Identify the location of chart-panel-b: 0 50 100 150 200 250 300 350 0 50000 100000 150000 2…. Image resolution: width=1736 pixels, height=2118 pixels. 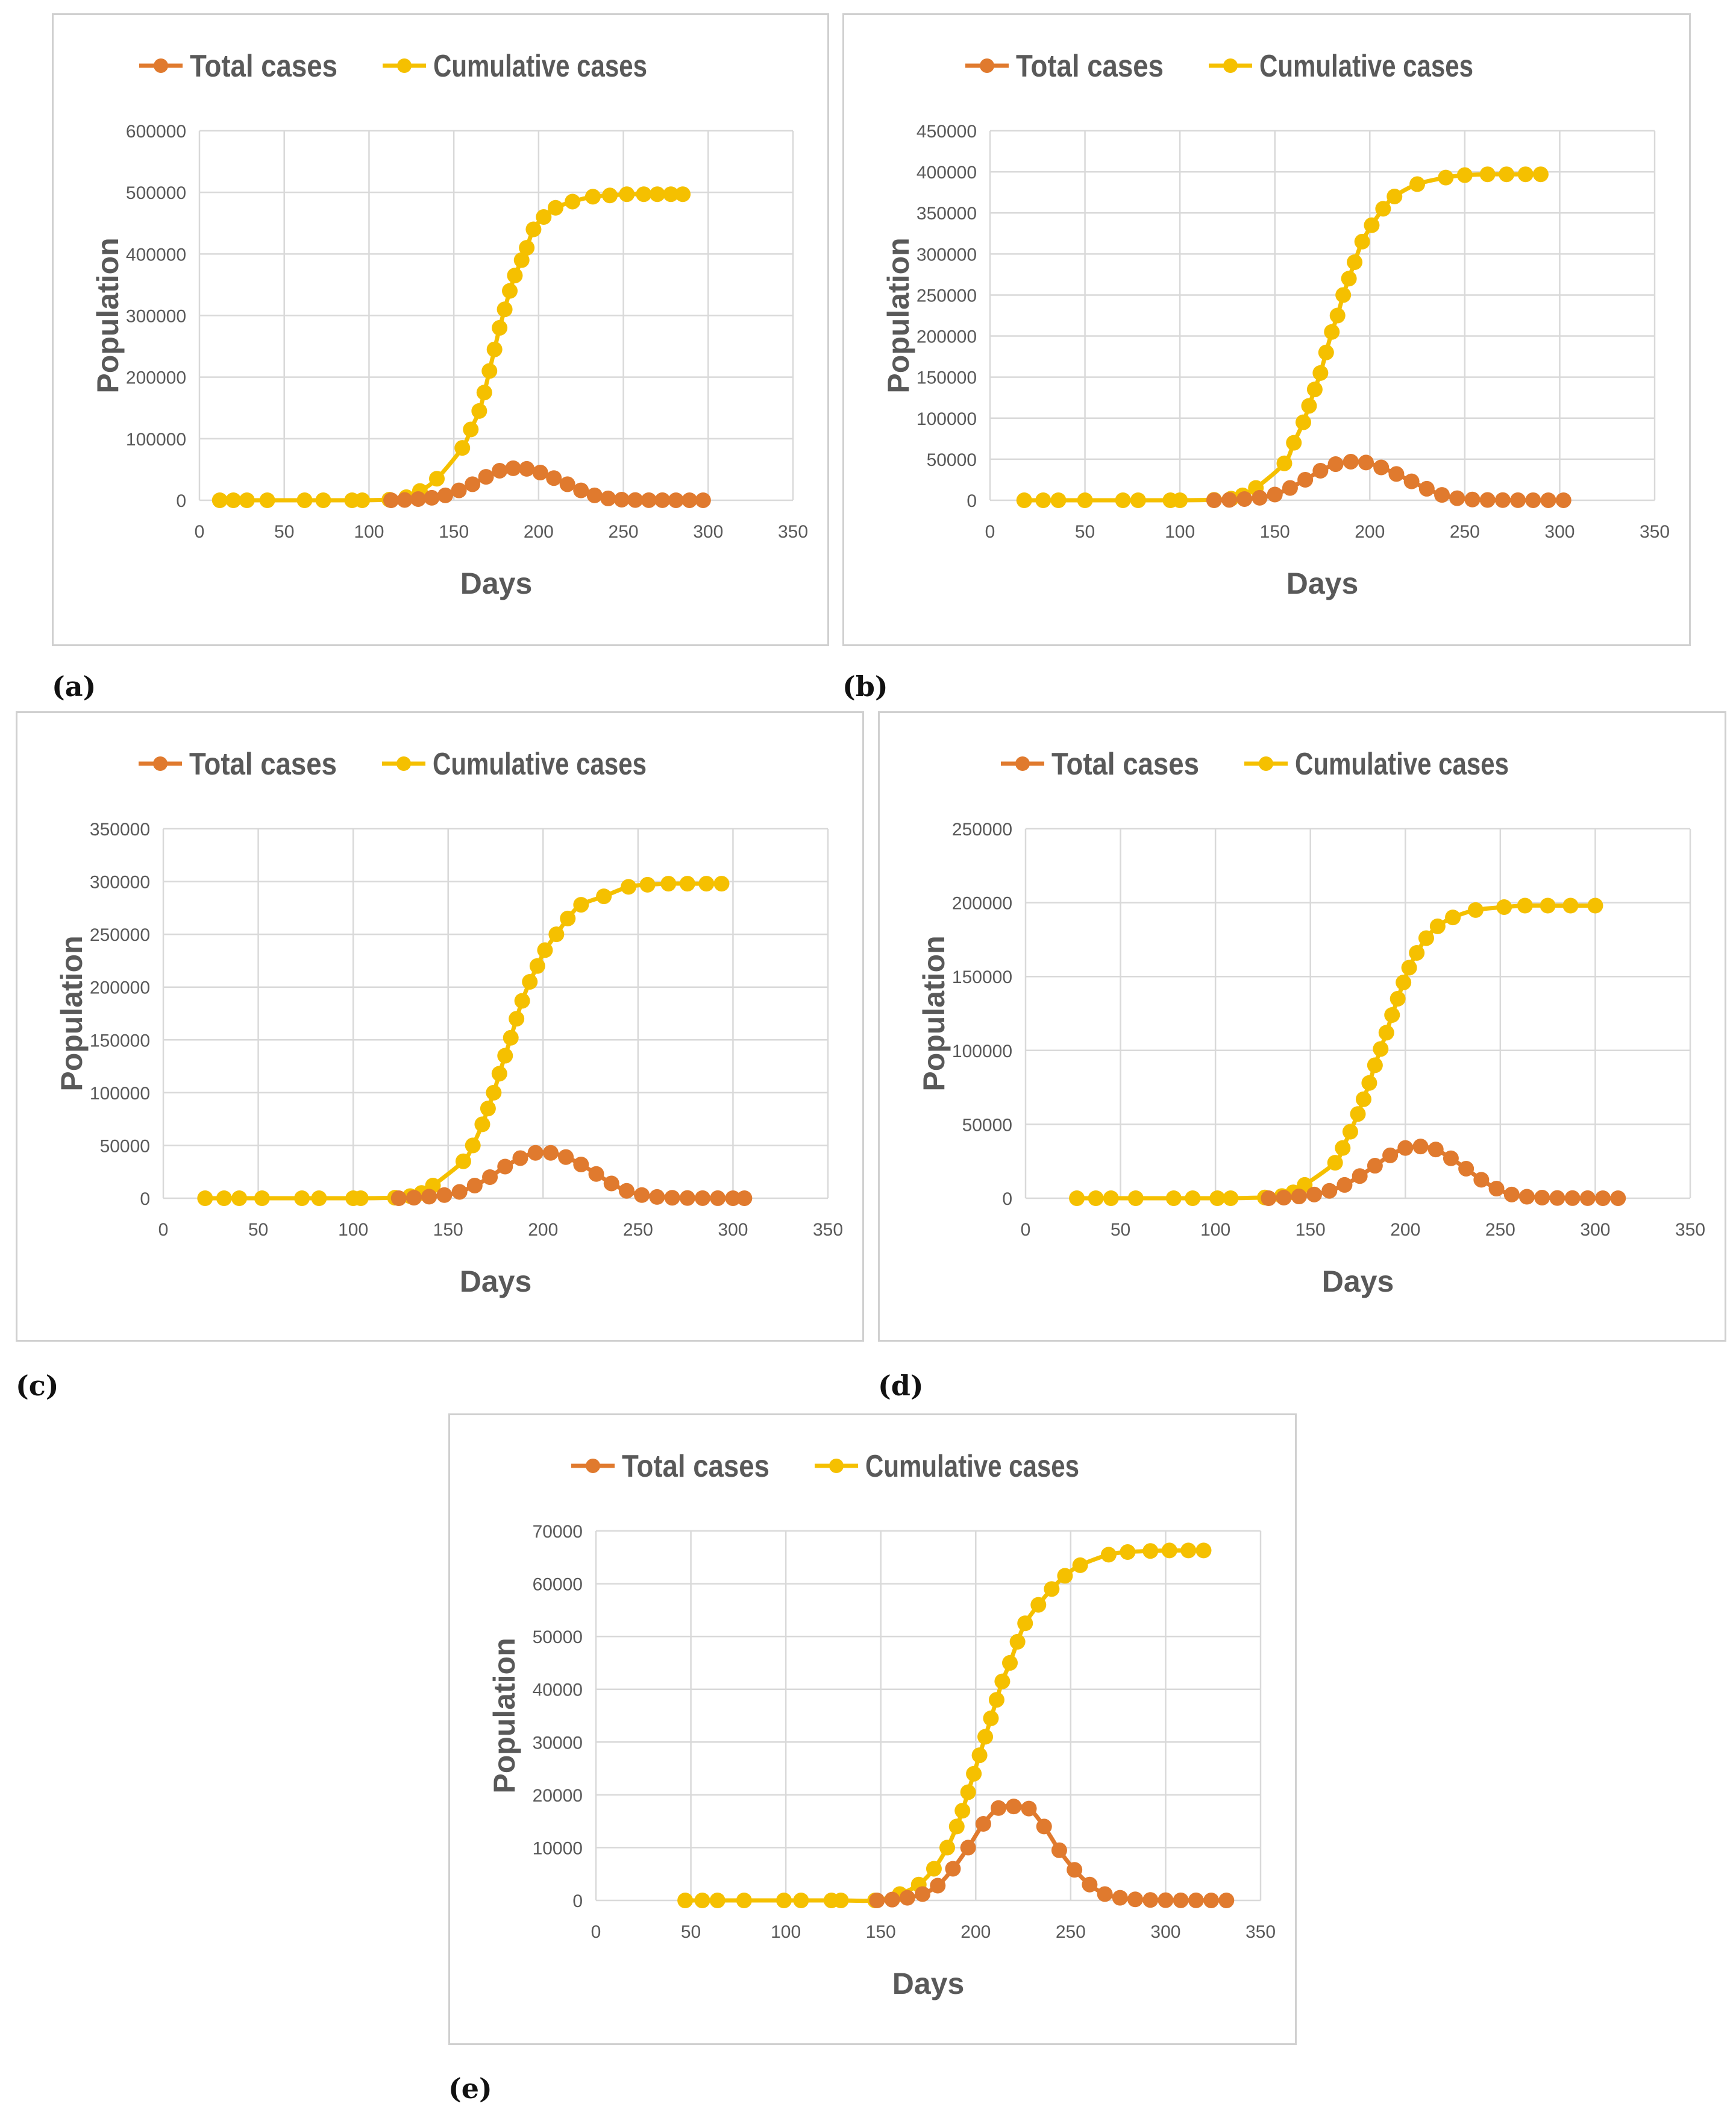
(1266, 329).